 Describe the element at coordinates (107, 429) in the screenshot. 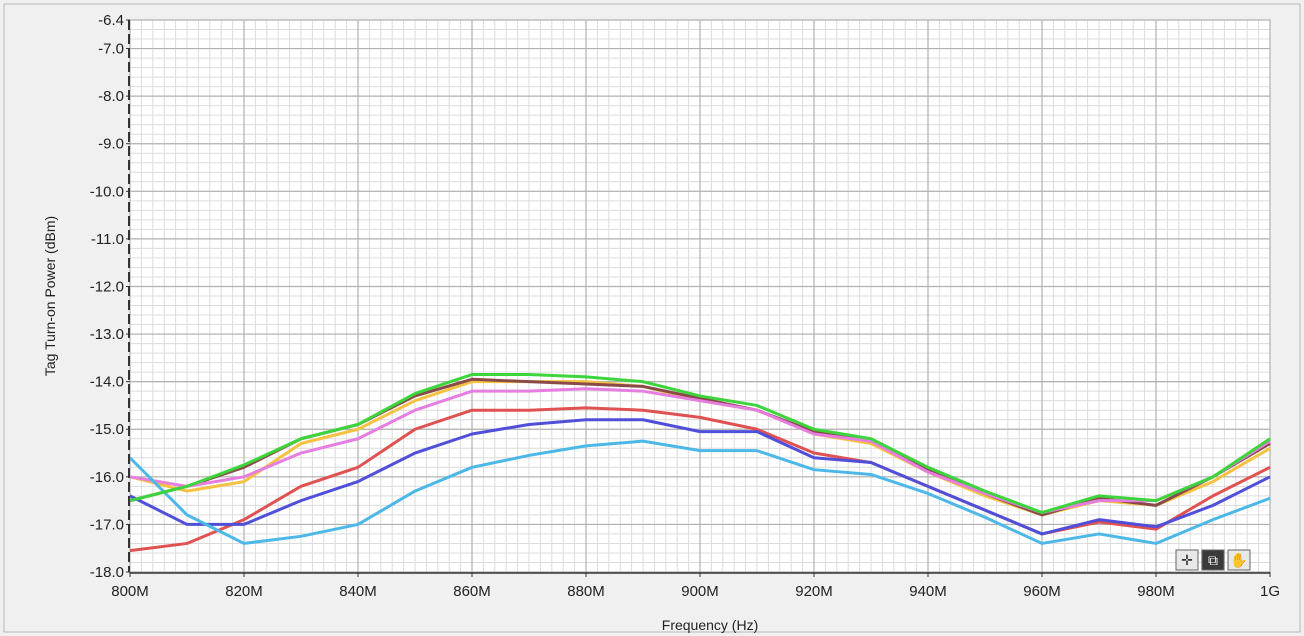

I see `y-tick-label: -15.0` at that location.